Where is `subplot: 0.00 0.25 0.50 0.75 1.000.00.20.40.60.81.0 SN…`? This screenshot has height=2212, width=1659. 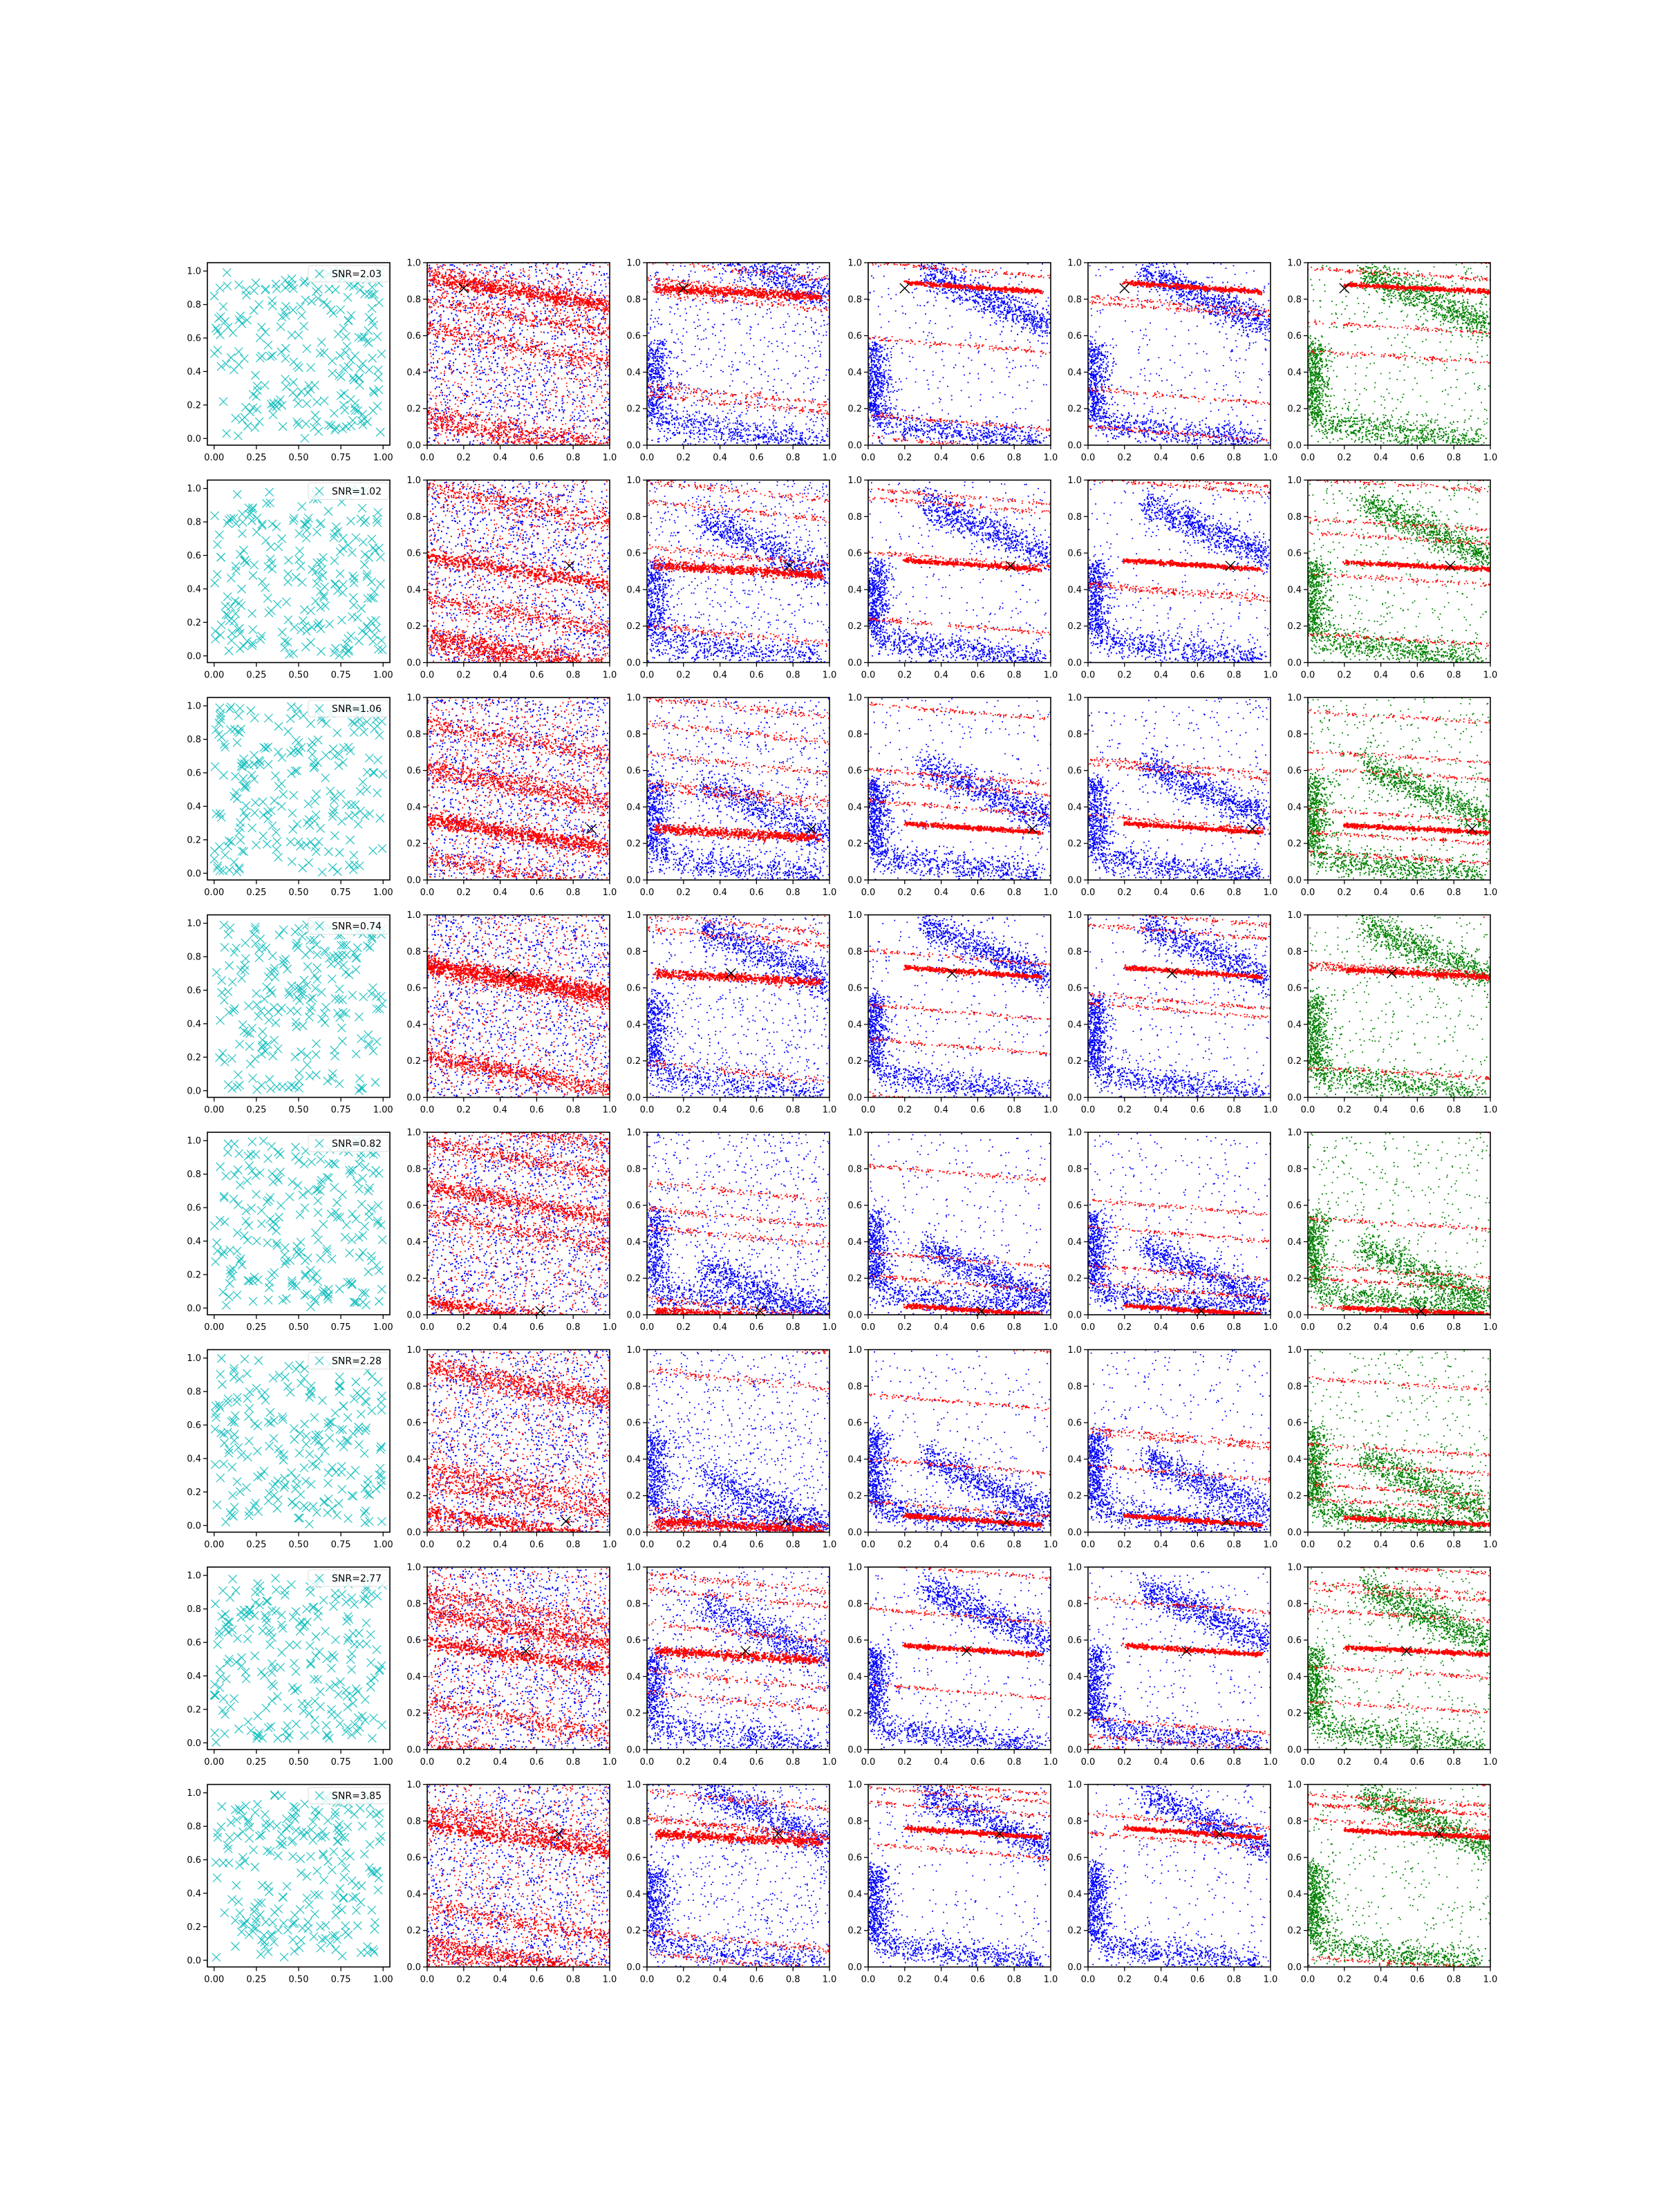 subplot: 0.00 0.25 0.50 0.75 1.000.00.20.40.60.81.0 SN… is located at coordinates (290, 1016).